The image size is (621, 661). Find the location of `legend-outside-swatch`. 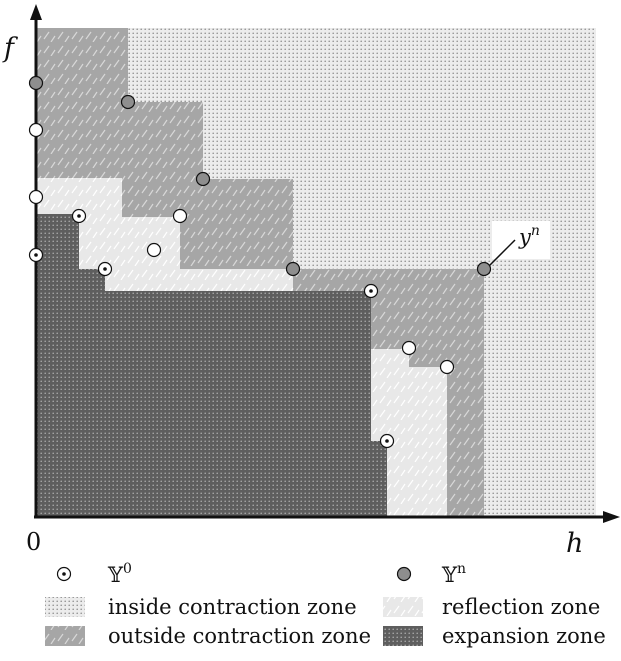

legend-outside-swatch is located at coordinates (65, 636).